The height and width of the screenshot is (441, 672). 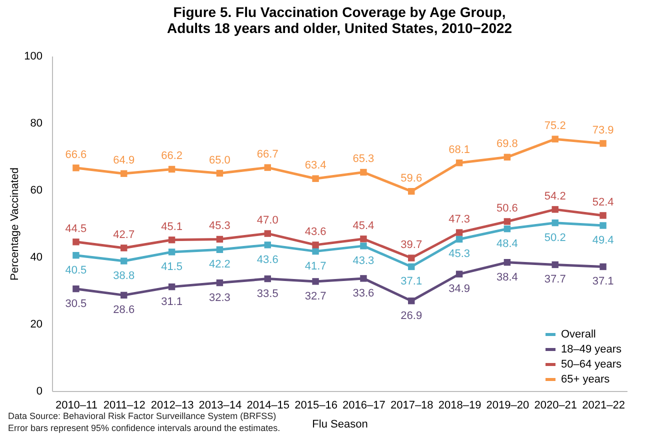 I want to click on data-label: 41.5, so click(x=172, y=266).